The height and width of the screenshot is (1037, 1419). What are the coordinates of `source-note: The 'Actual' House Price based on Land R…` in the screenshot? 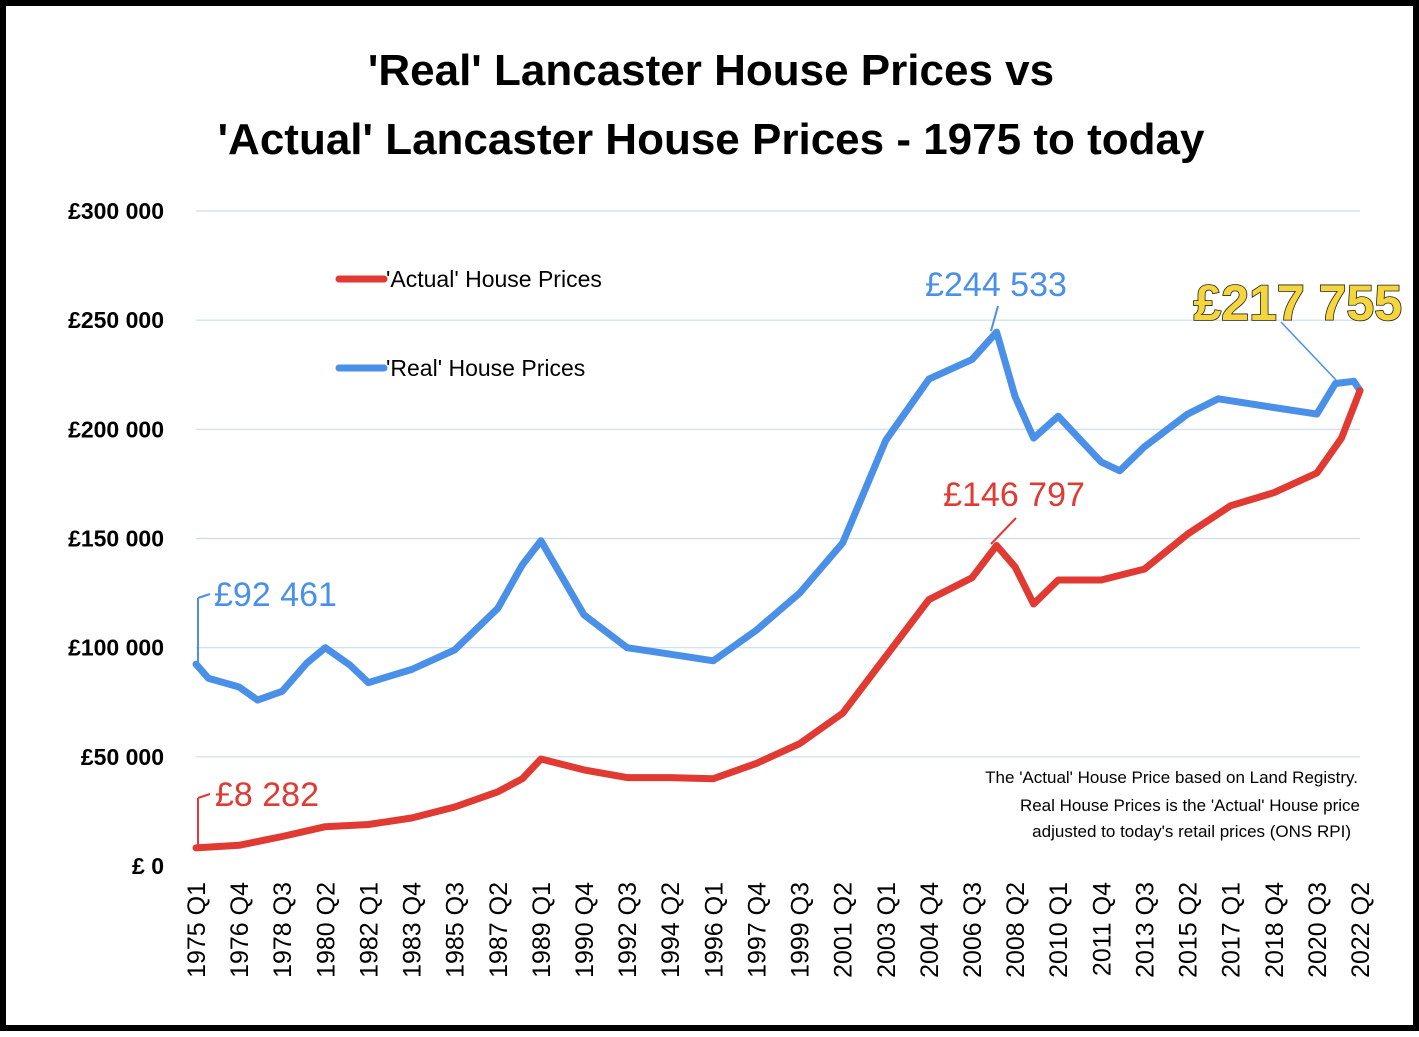 It's located at (1172, 804).